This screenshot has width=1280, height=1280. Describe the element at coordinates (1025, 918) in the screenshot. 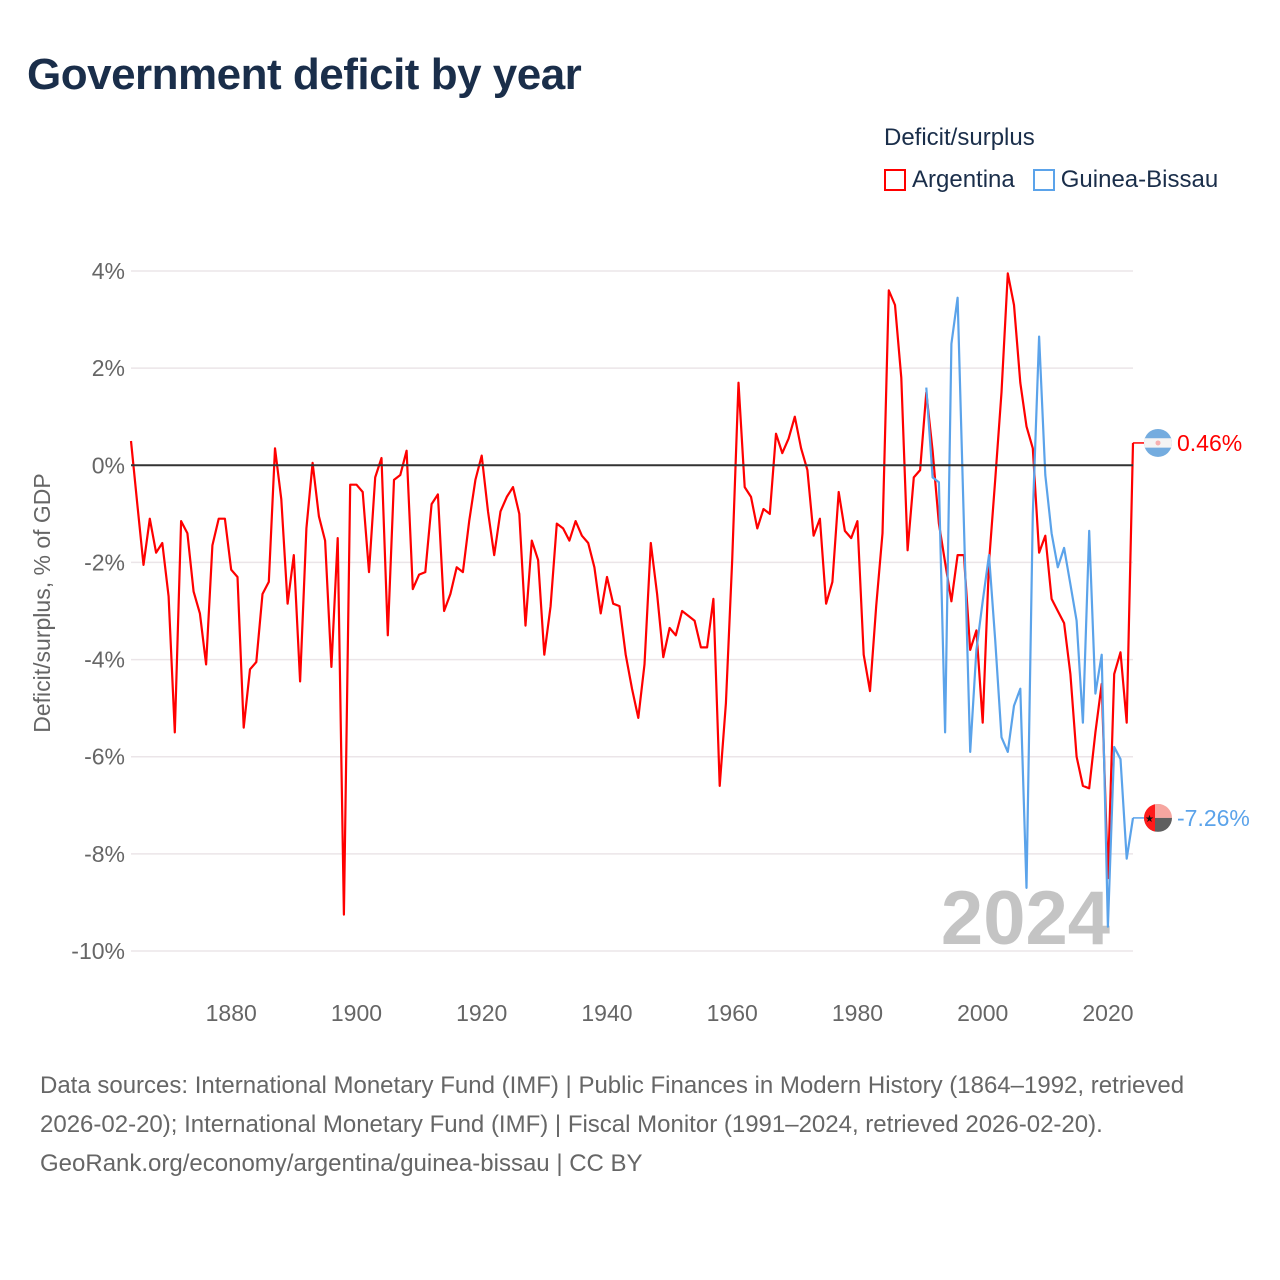

I see `watermark-year: 2024` at that location.